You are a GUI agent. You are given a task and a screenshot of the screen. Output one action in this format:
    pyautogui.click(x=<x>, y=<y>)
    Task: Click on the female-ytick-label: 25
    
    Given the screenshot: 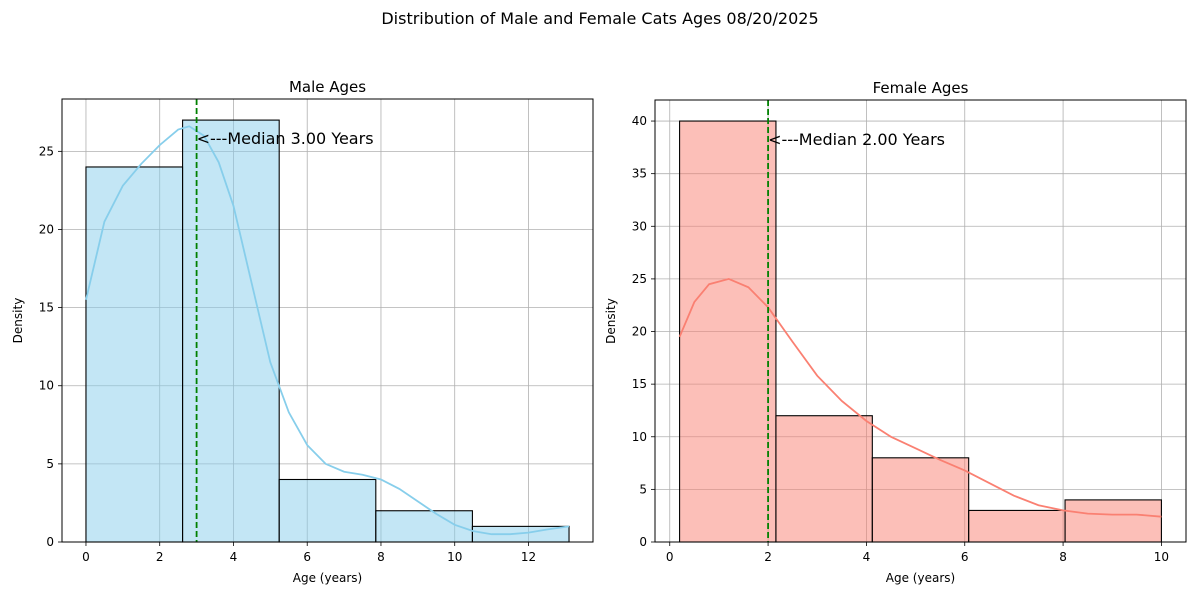 What is the action you would take?
    pyautogui.click(x=639, y=279)
    